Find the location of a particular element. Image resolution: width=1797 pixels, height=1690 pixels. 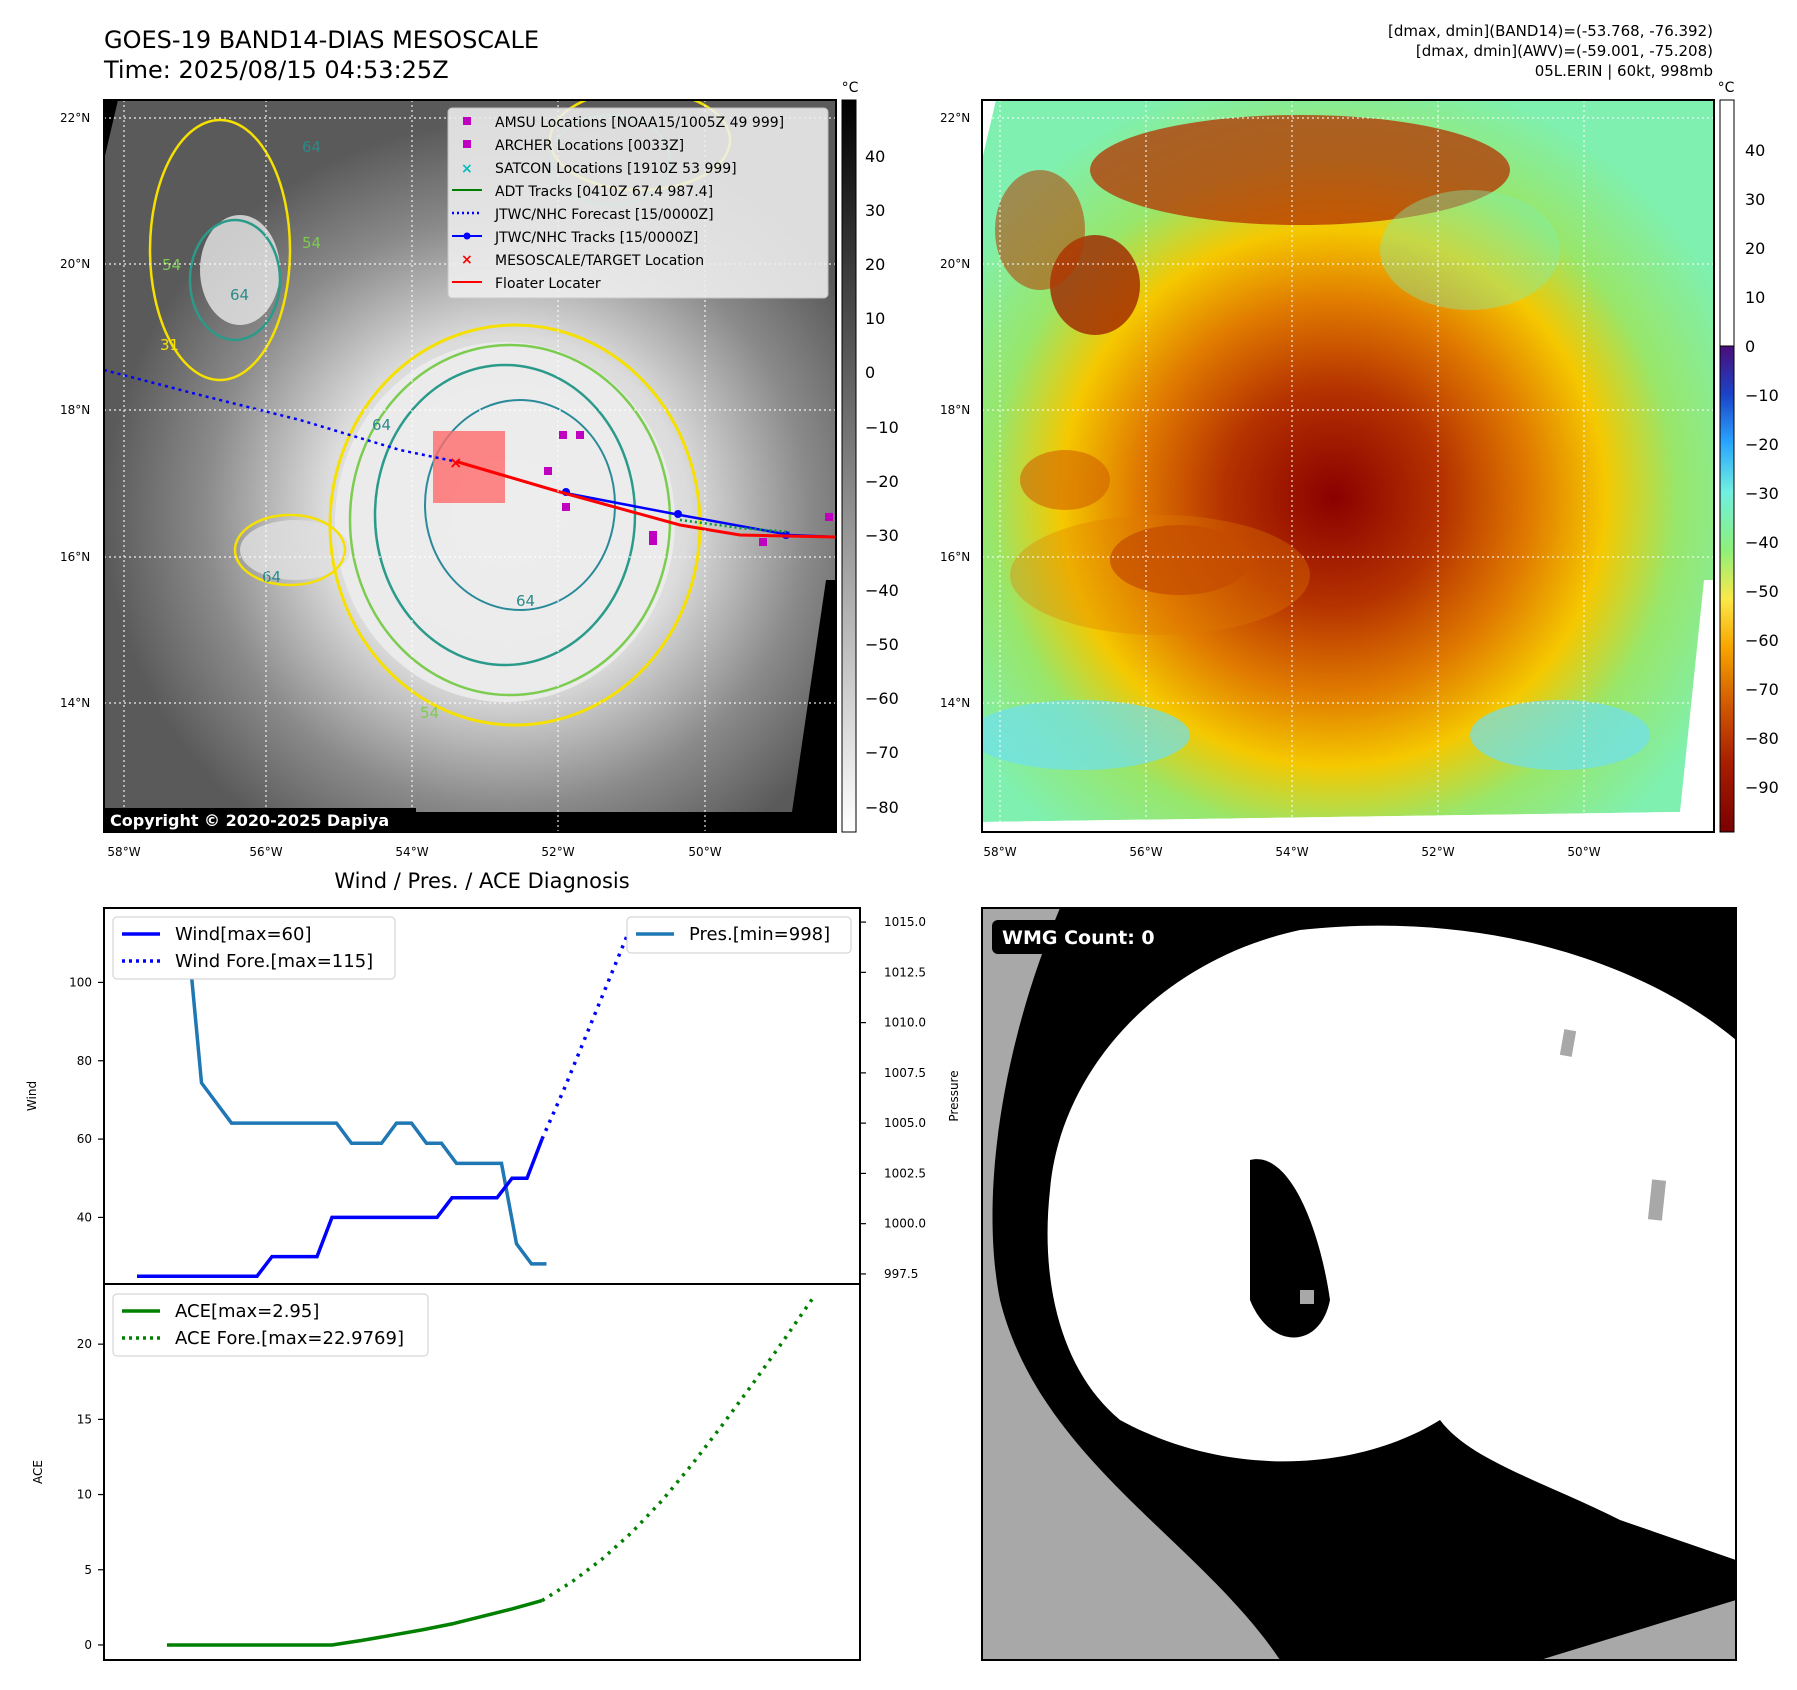

cb1-tick: −50 is located at coordinates (882, 644).